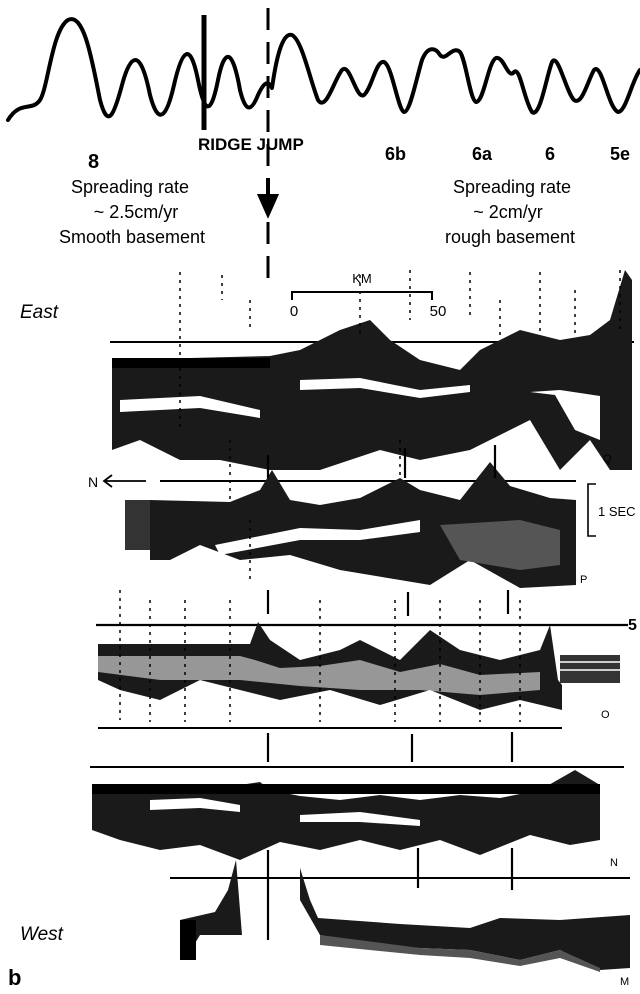 The height and width of the screenshot is (994, 640). I want to click on anomaly-label-6a: 6a, so click(482, 154).